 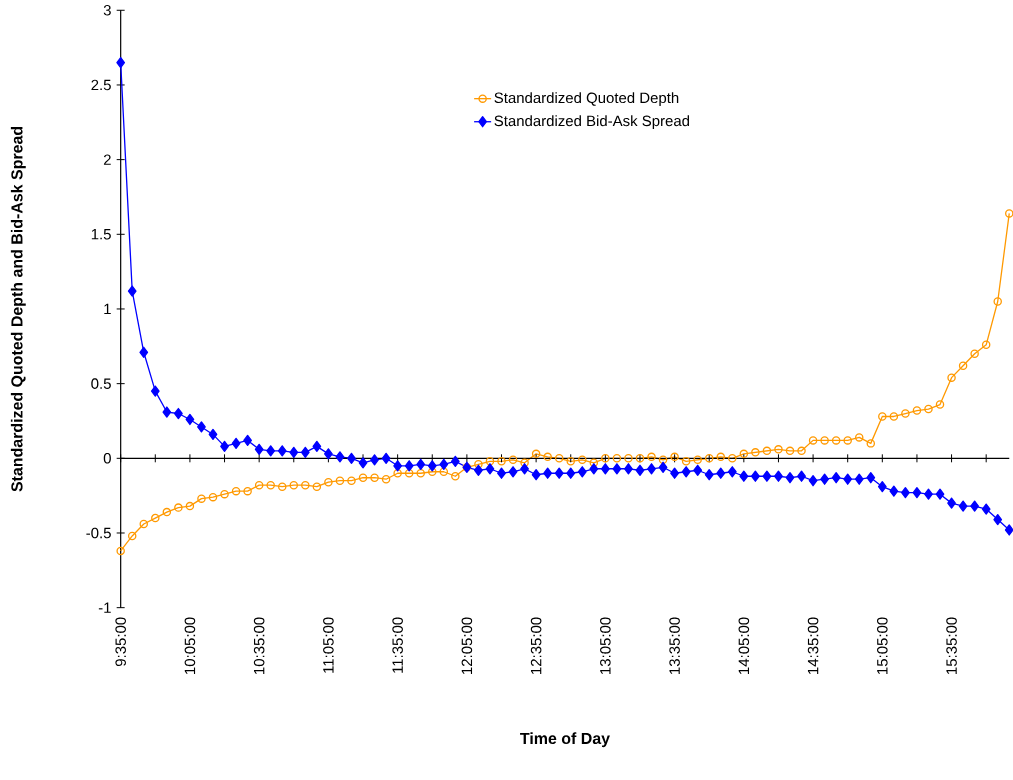 I want to click on x-tick-label: 12:05:00, so click(x=467, y=645).